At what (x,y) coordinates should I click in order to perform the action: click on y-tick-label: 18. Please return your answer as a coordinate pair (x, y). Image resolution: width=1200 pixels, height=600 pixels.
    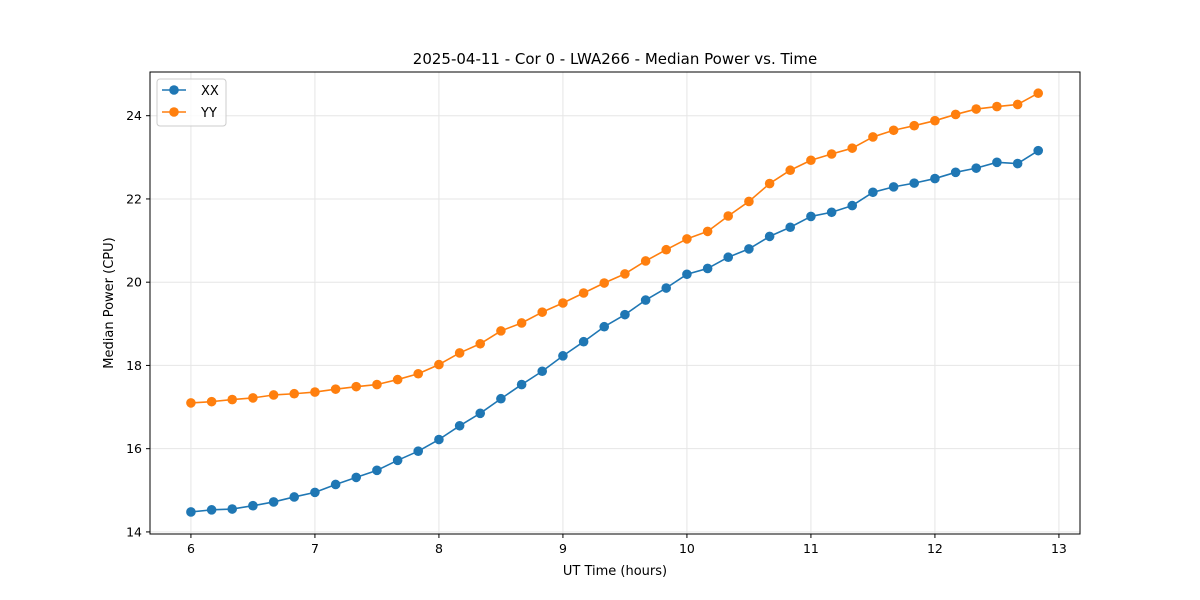
    Looking at the image, I should click on (134, 365).